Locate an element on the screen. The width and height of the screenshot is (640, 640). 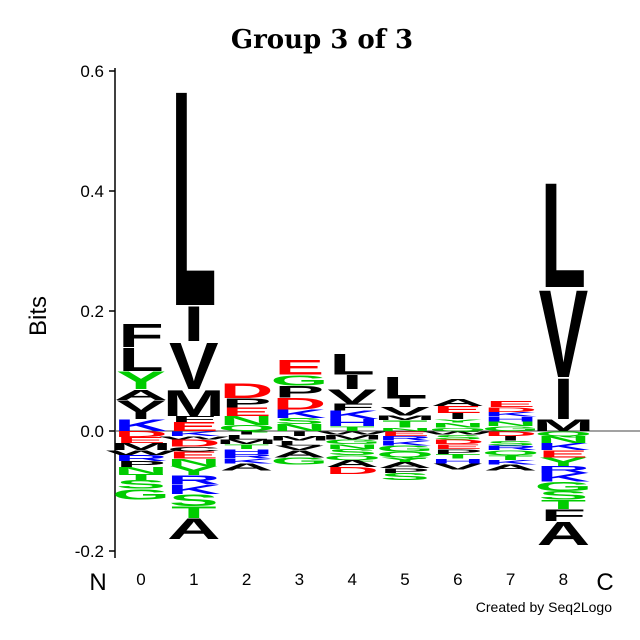
credit-text: Created by Seq2Logo is located at coordinates (544, 607).